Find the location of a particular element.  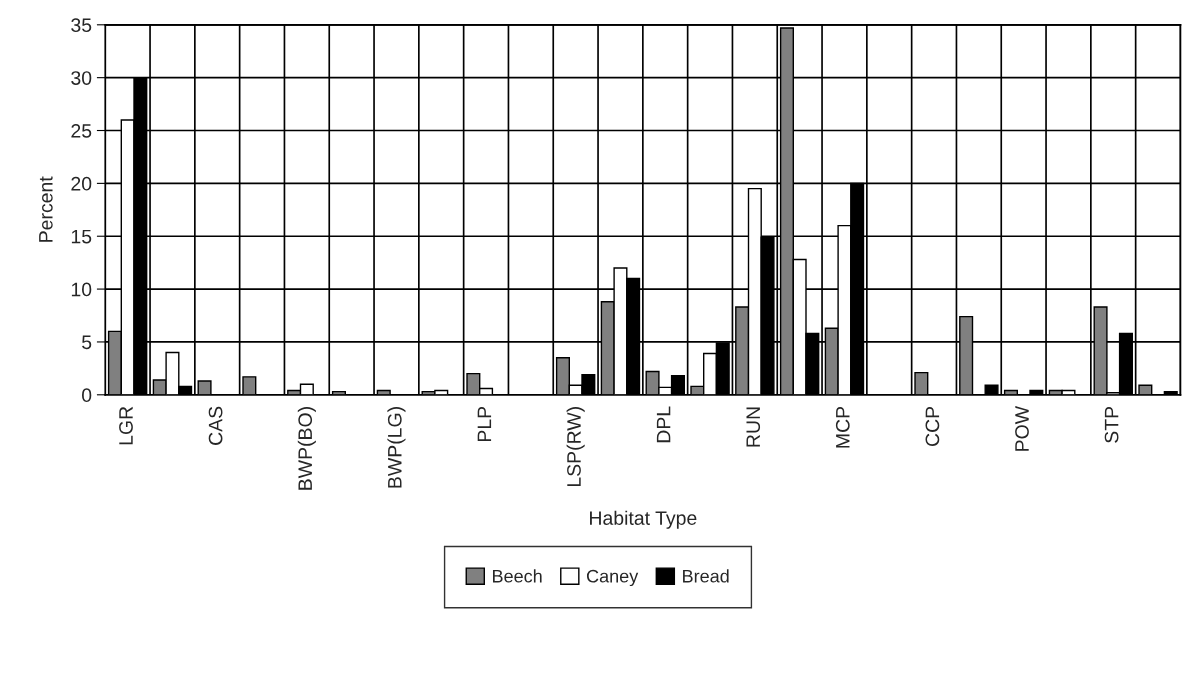

x-tick-label: BWP(BO) is located at coordinates (306, 448).